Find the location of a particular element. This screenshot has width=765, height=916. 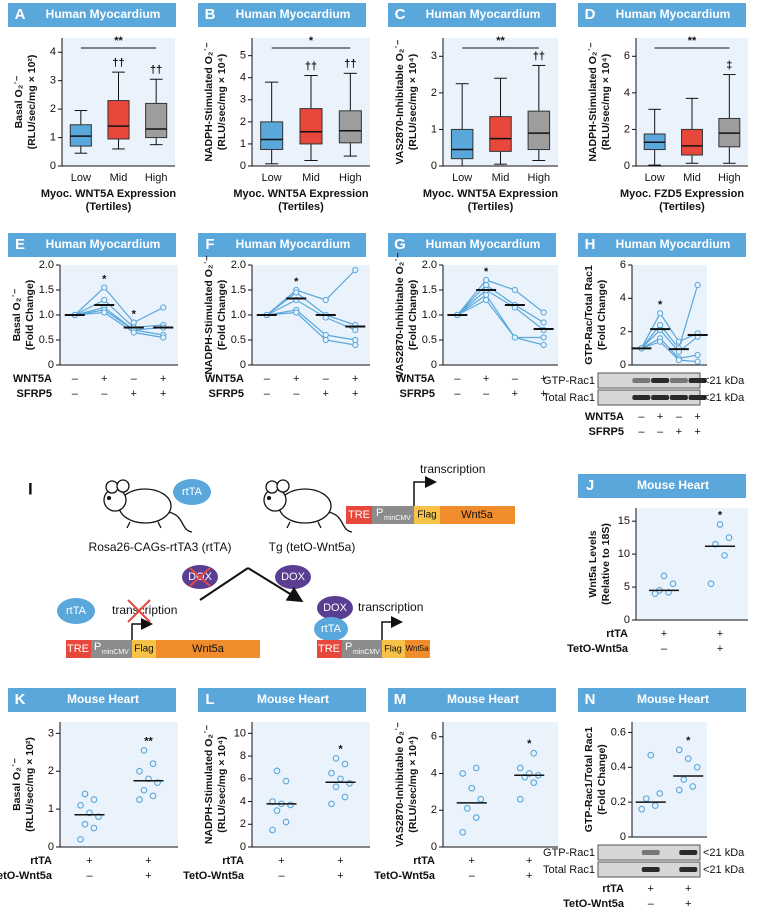

y-tick-label: 1.5 is located at coordinates (429, 290).